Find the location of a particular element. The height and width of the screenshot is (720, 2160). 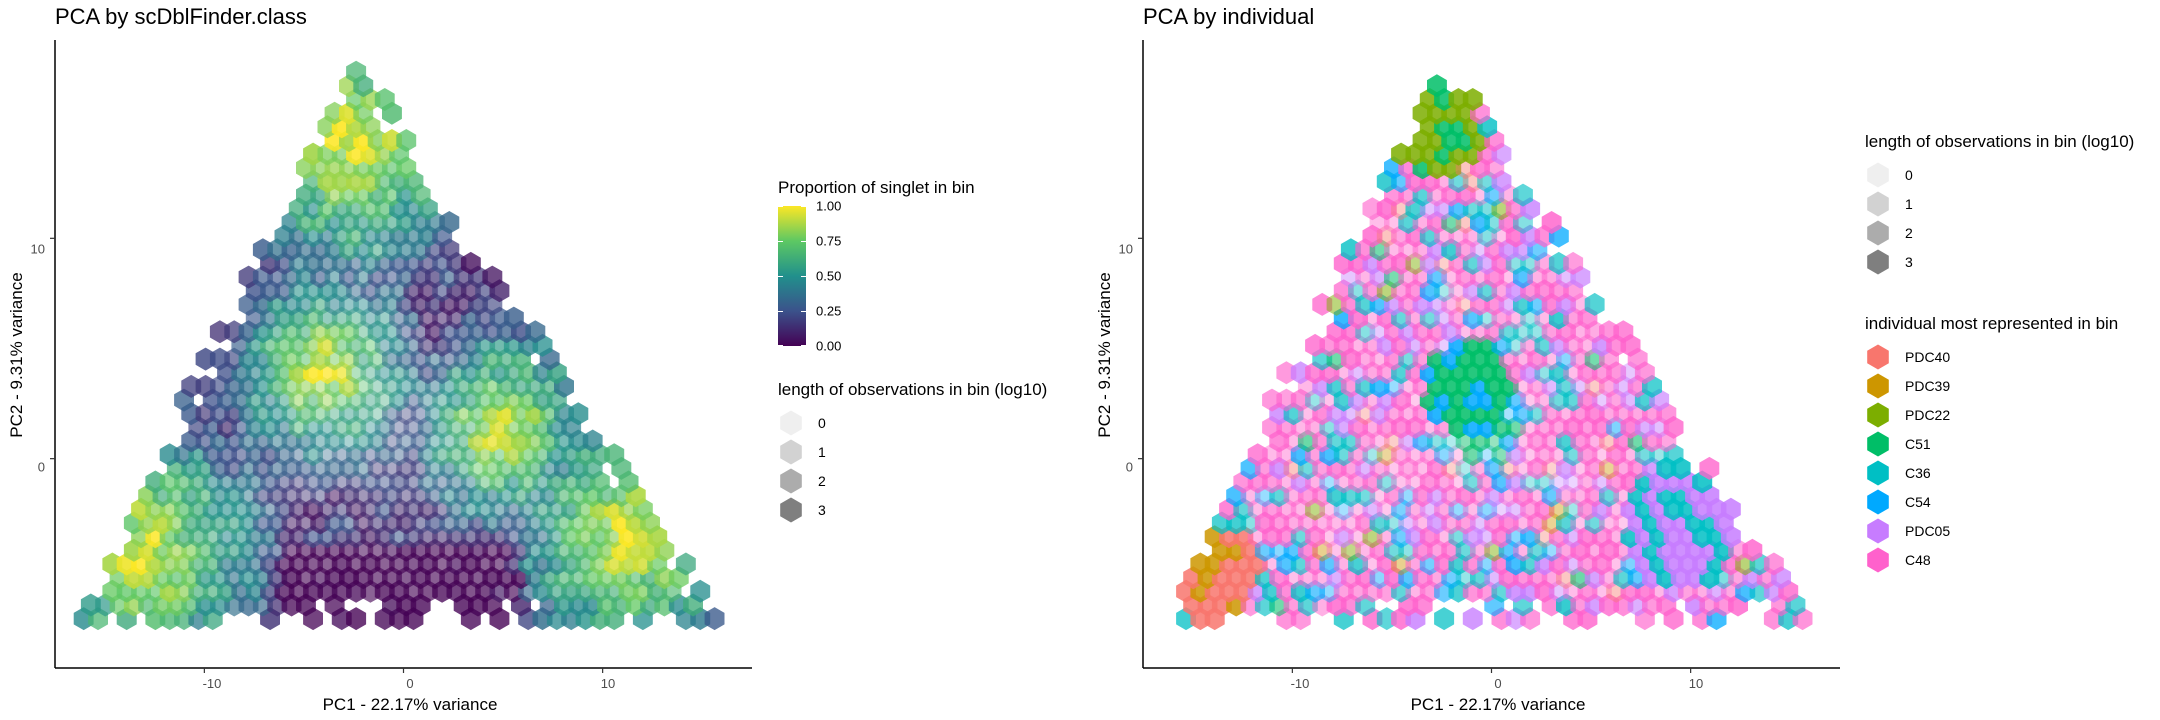

legend-title: individual most represented in bin is located at coordinates (1992, 323).